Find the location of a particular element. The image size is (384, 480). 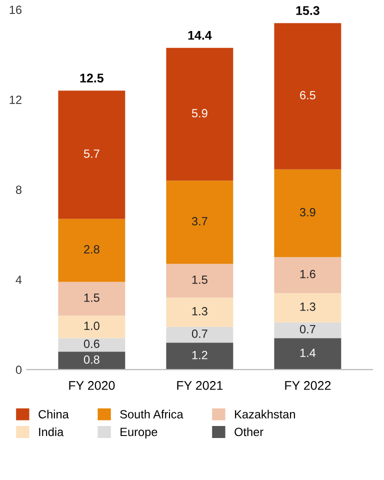

y-tick-label: 16 is located at coordinates (16, 10).